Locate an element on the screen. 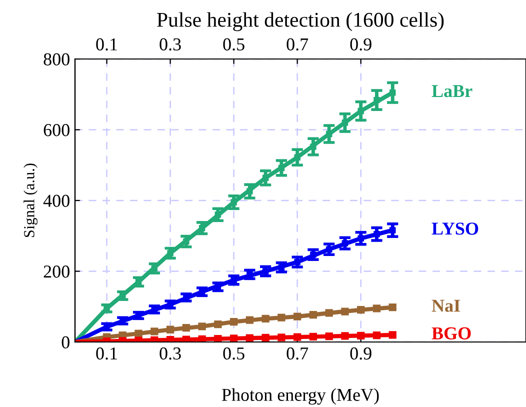  x-tick-label: 0.7 is located at coordinates (297, 353).